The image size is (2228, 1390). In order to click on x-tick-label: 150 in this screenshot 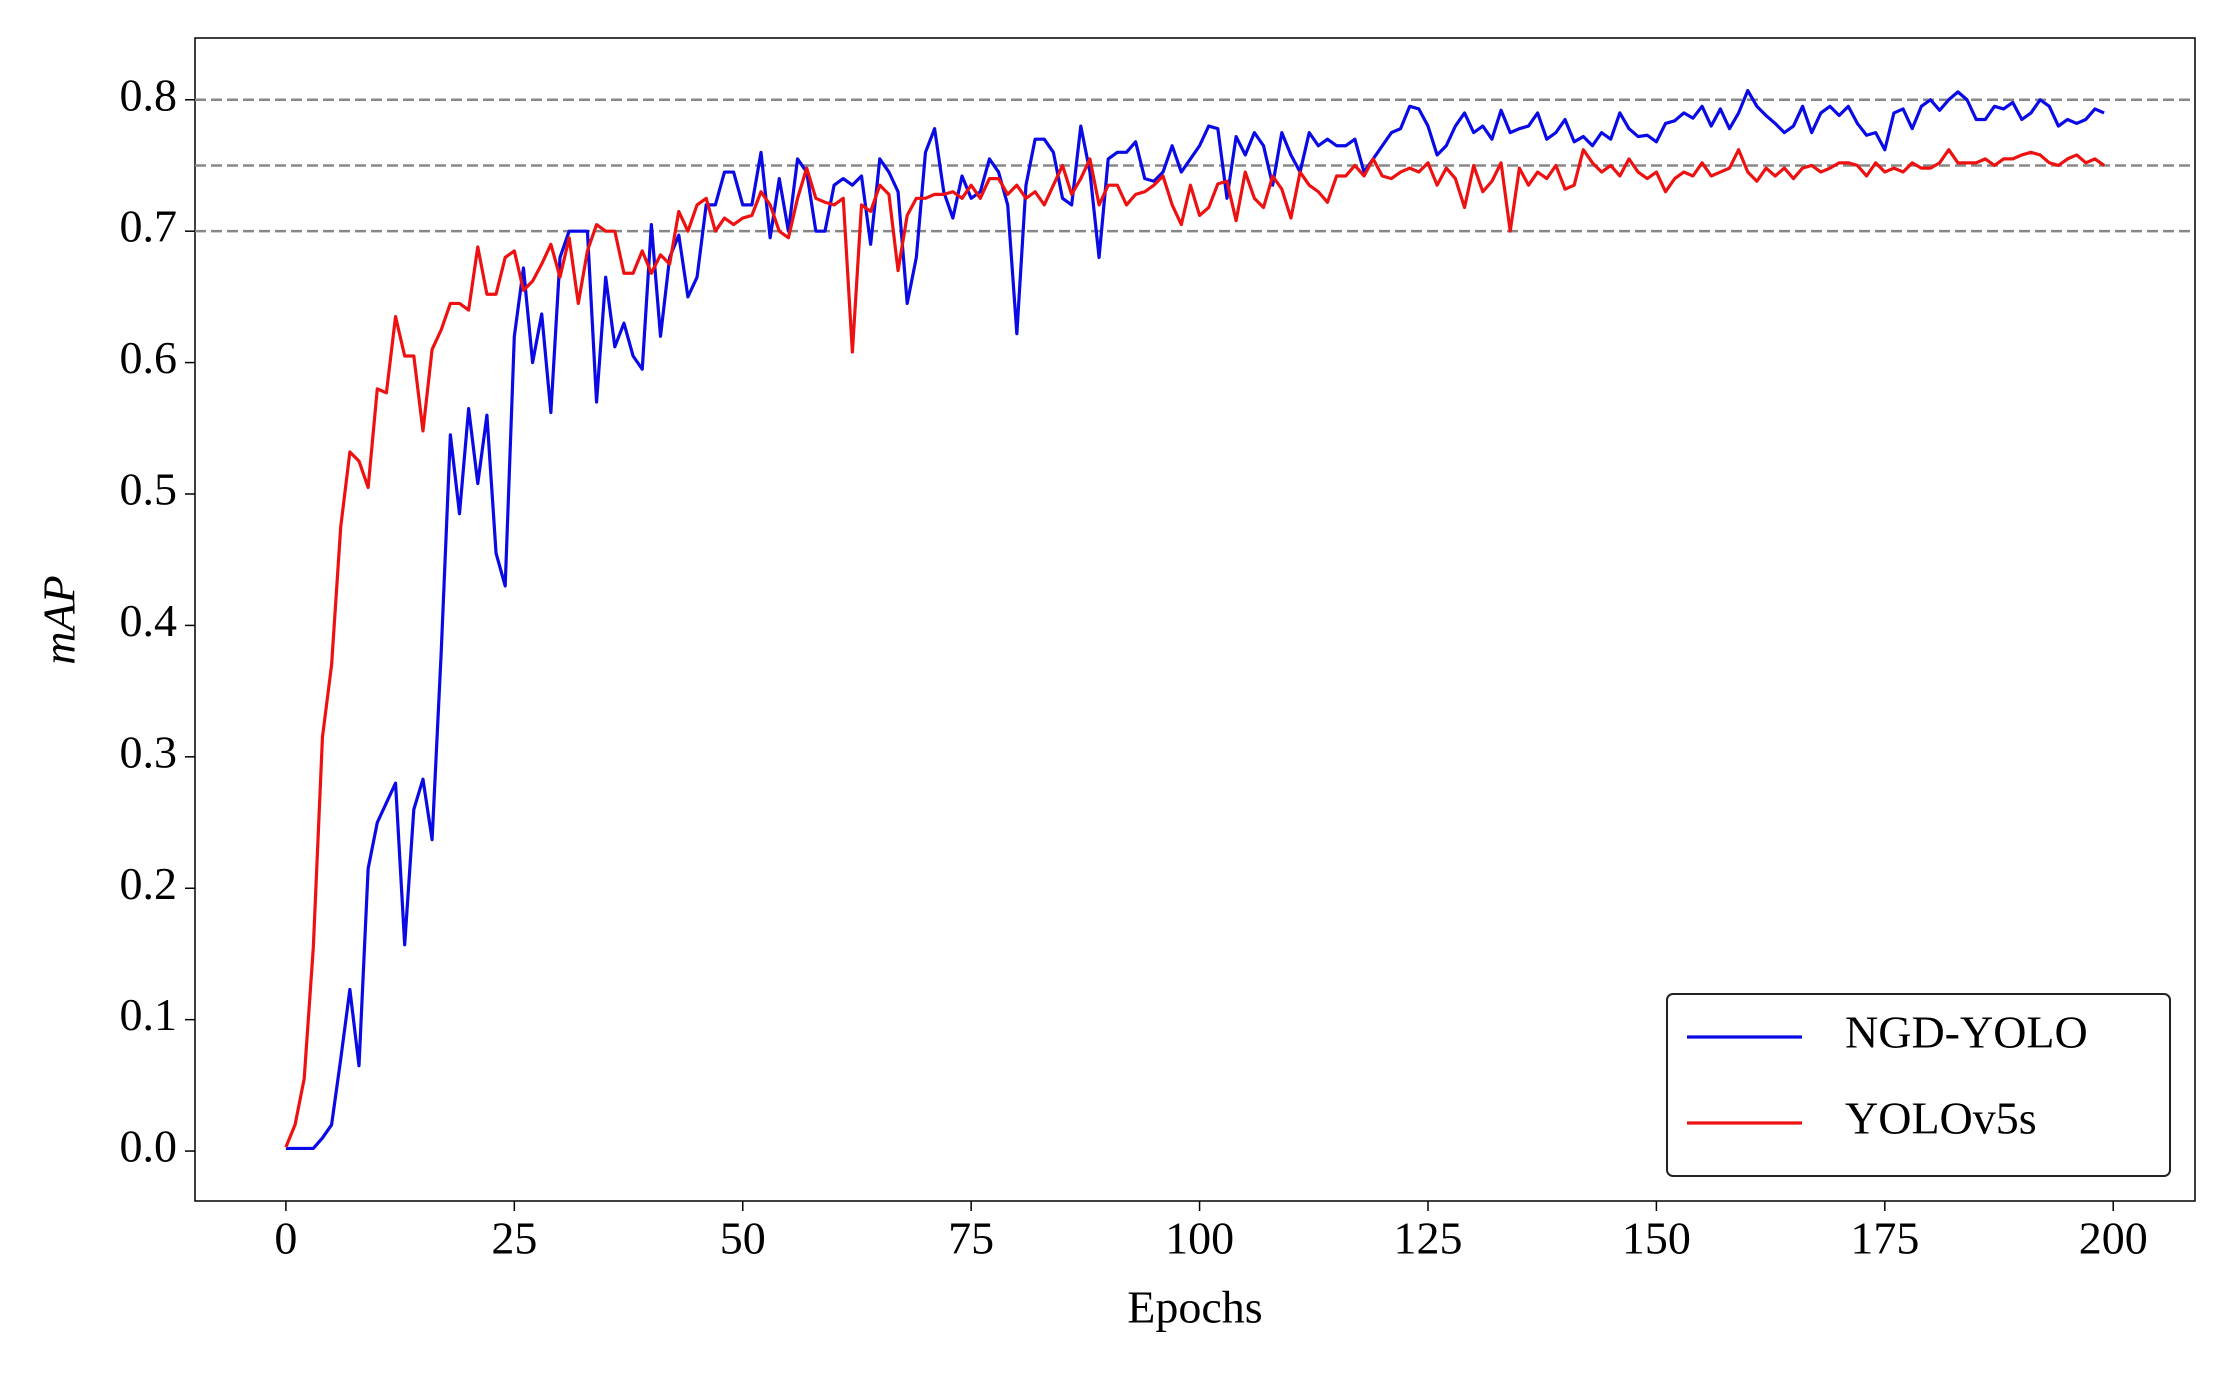, I will do `click(1656, 1238)`.